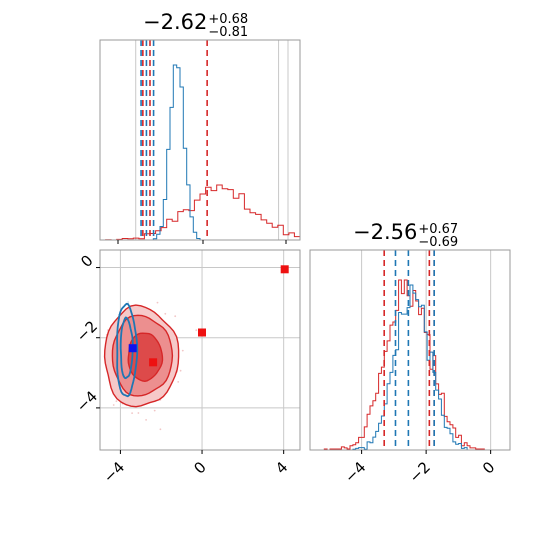 The height and width of the screenshot is (550, 550). What do you see at coordinates (87, 401) in the screenshot?
I see `y-tick-label: −4` at bounding box center [87, 401].